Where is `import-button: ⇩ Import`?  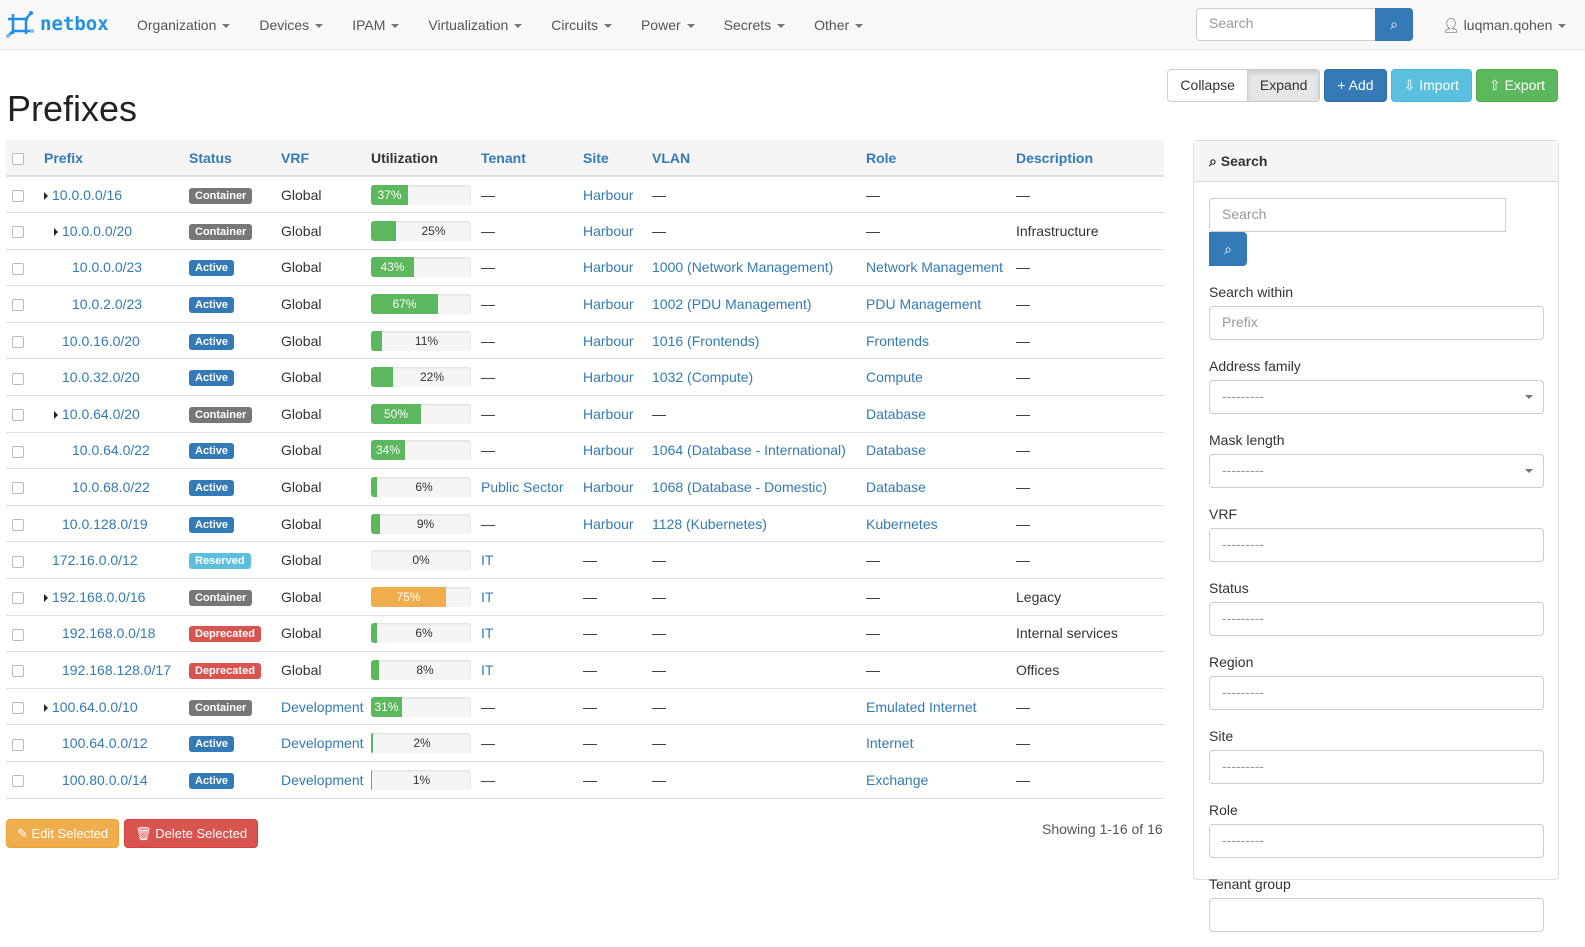
import-button: ⇩ Import is located at coordinates (1431, 85).